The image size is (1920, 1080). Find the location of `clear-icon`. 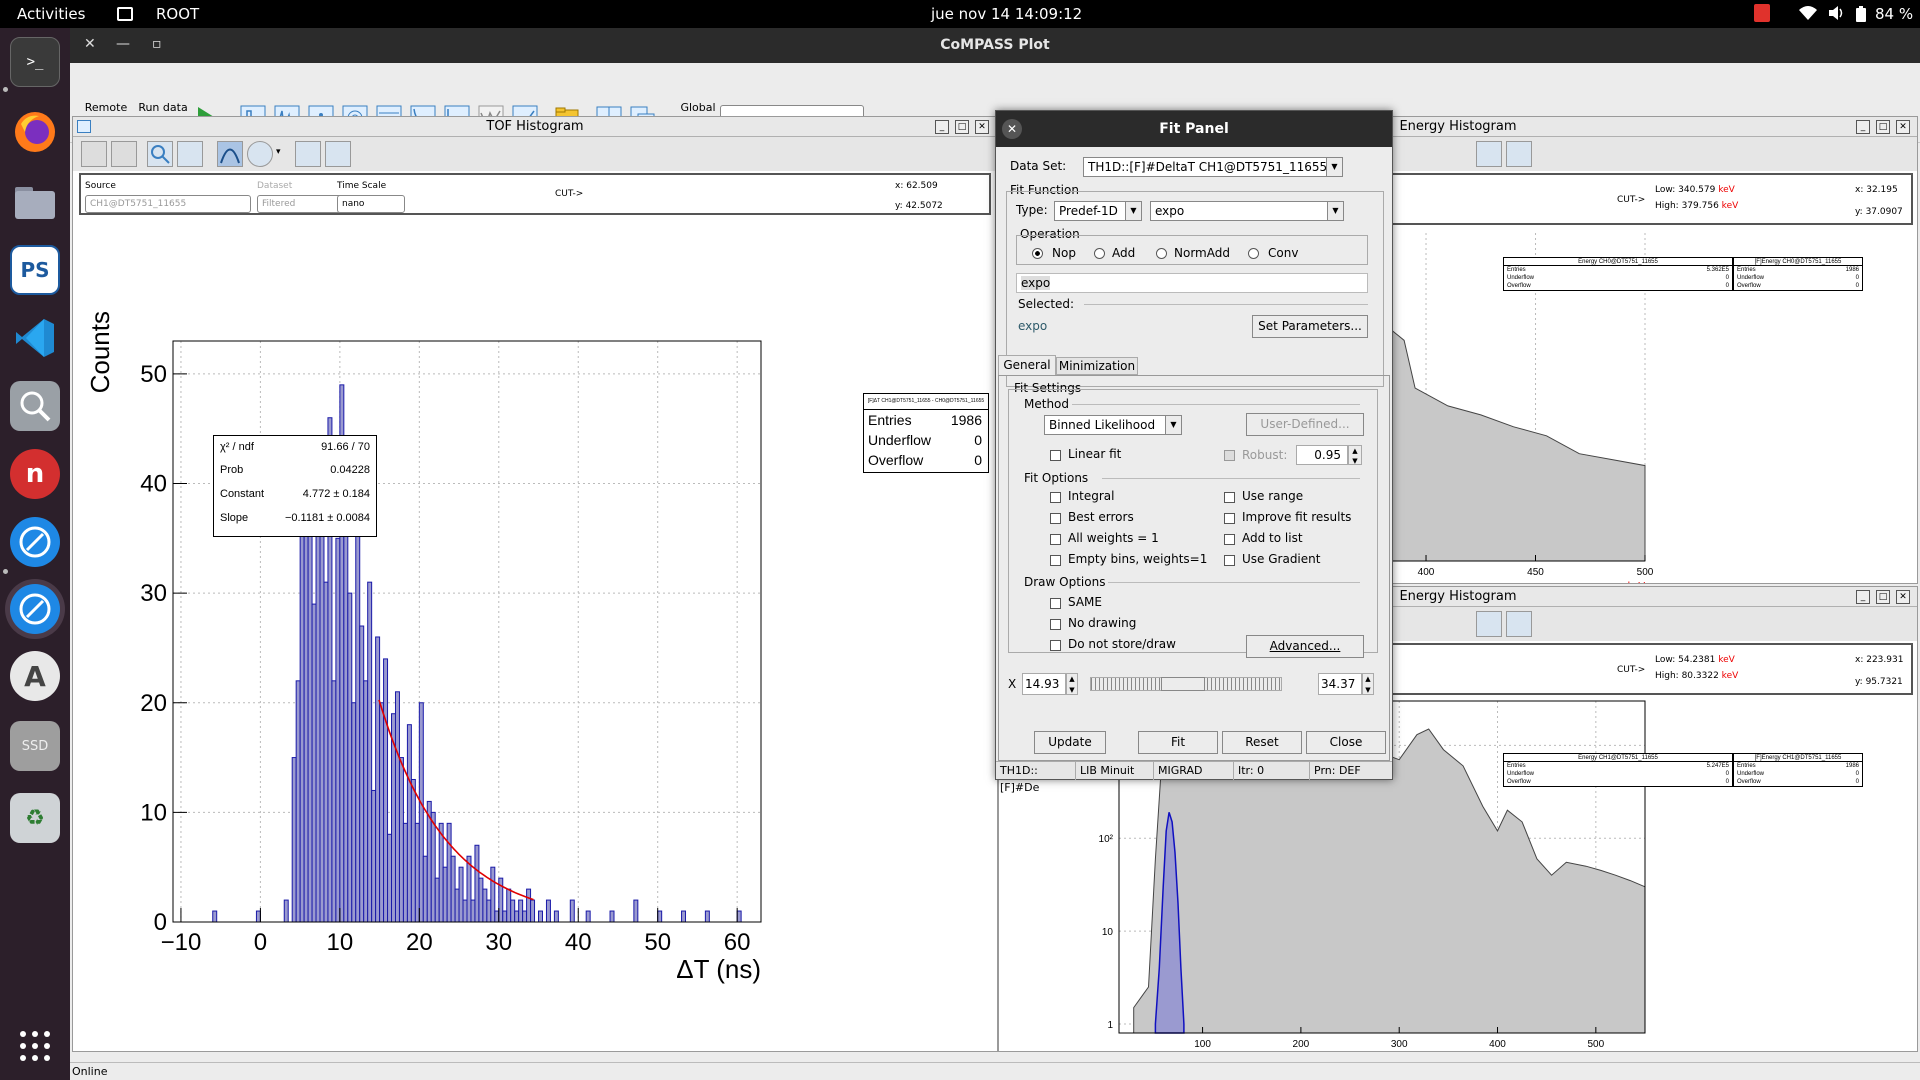

clear-icon is located at coordinates (124, 154).